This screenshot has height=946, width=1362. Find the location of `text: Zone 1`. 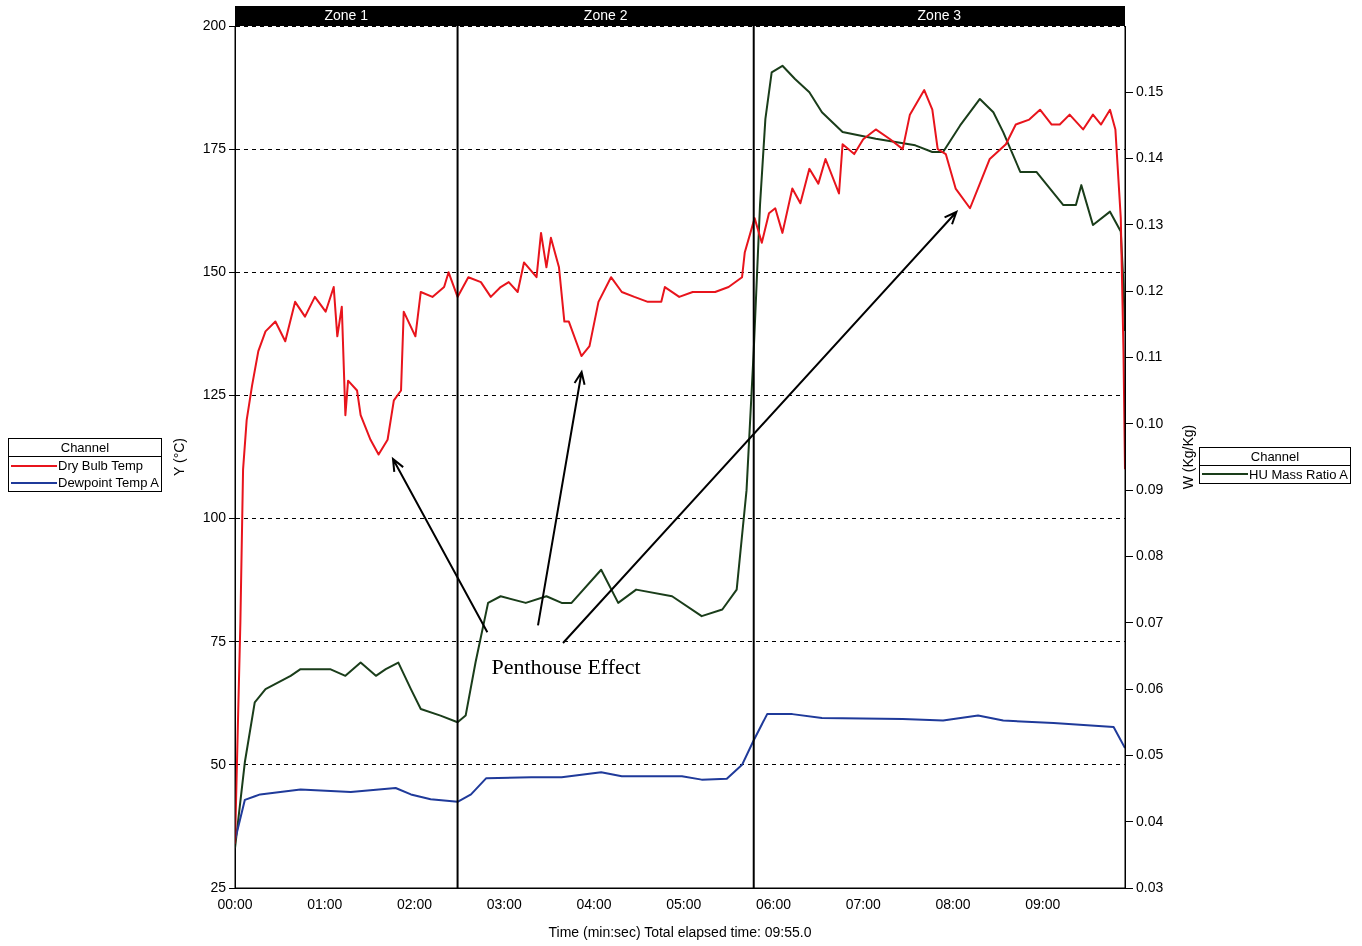

text: Zone 1 is located at coordinates (346, 14).